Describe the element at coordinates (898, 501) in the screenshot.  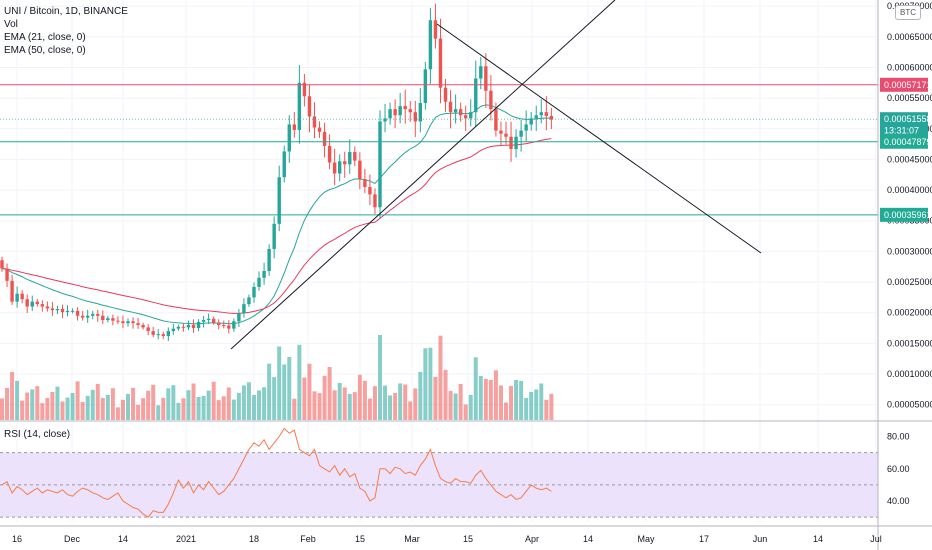
I see `rsi-tick-2: 40.00` at that location.